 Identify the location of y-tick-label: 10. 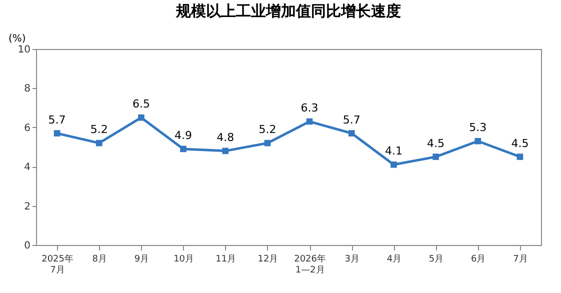
(24, 50).